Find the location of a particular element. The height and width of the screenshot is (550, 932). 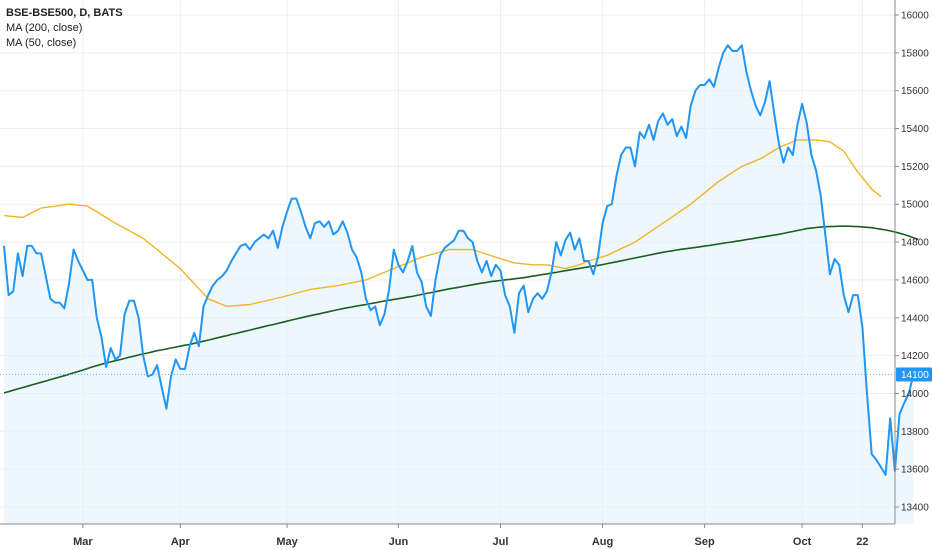

y-tick-label: 15000 is located at coordinates (915, 205).